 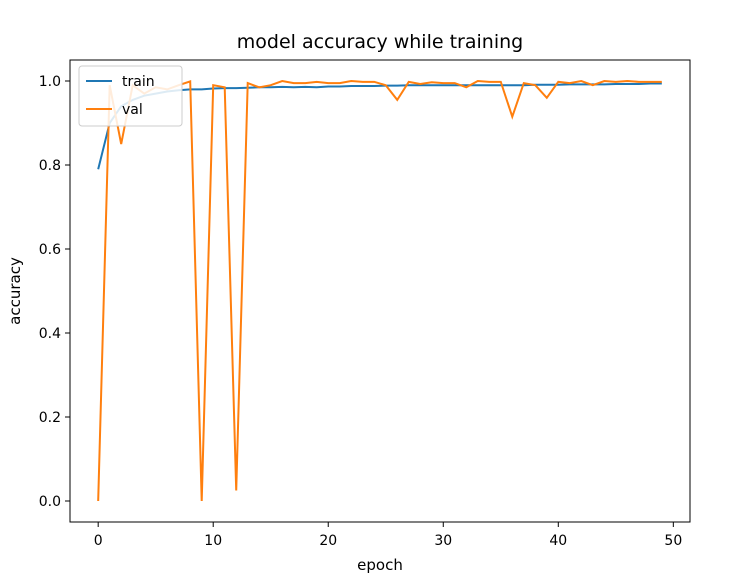 I want to click on x-tick-label: 30, so click(x=443, y=541).